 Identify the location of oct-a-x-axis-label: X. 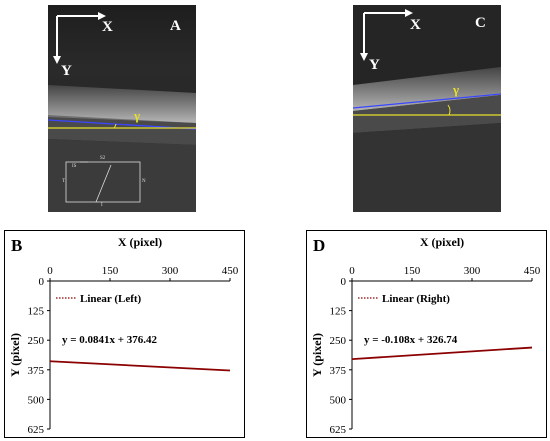
(107, 27).